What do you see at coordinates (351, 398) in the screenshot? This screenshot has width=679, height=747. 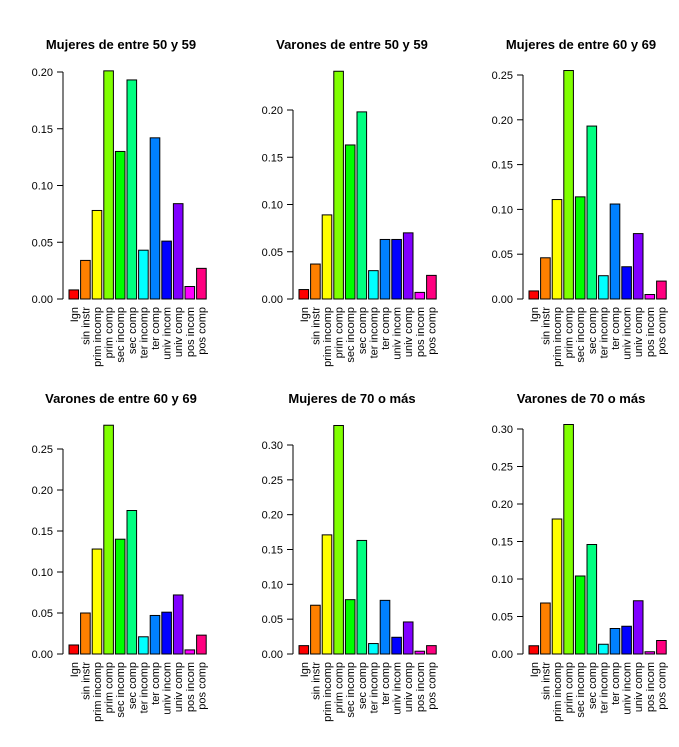 I see `chart-title: Mujeres de 70 o más` at bounding box center [351, 398].